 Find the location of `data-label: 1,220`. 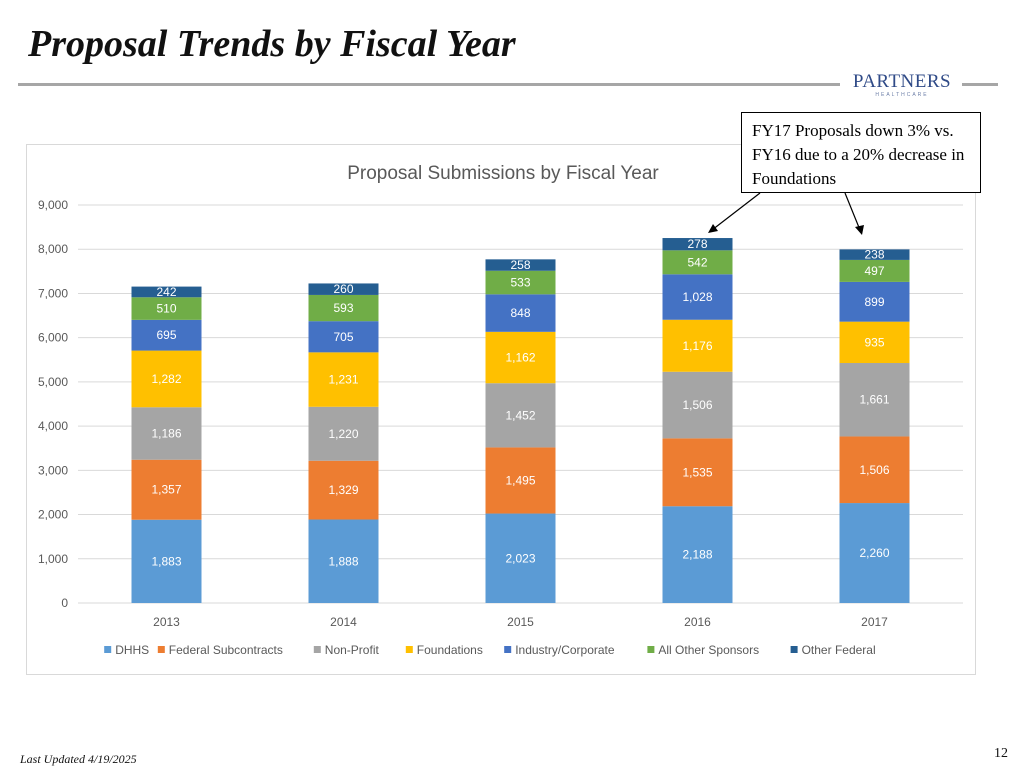

data-label: 1,220 is located at coordinates (343, 434).